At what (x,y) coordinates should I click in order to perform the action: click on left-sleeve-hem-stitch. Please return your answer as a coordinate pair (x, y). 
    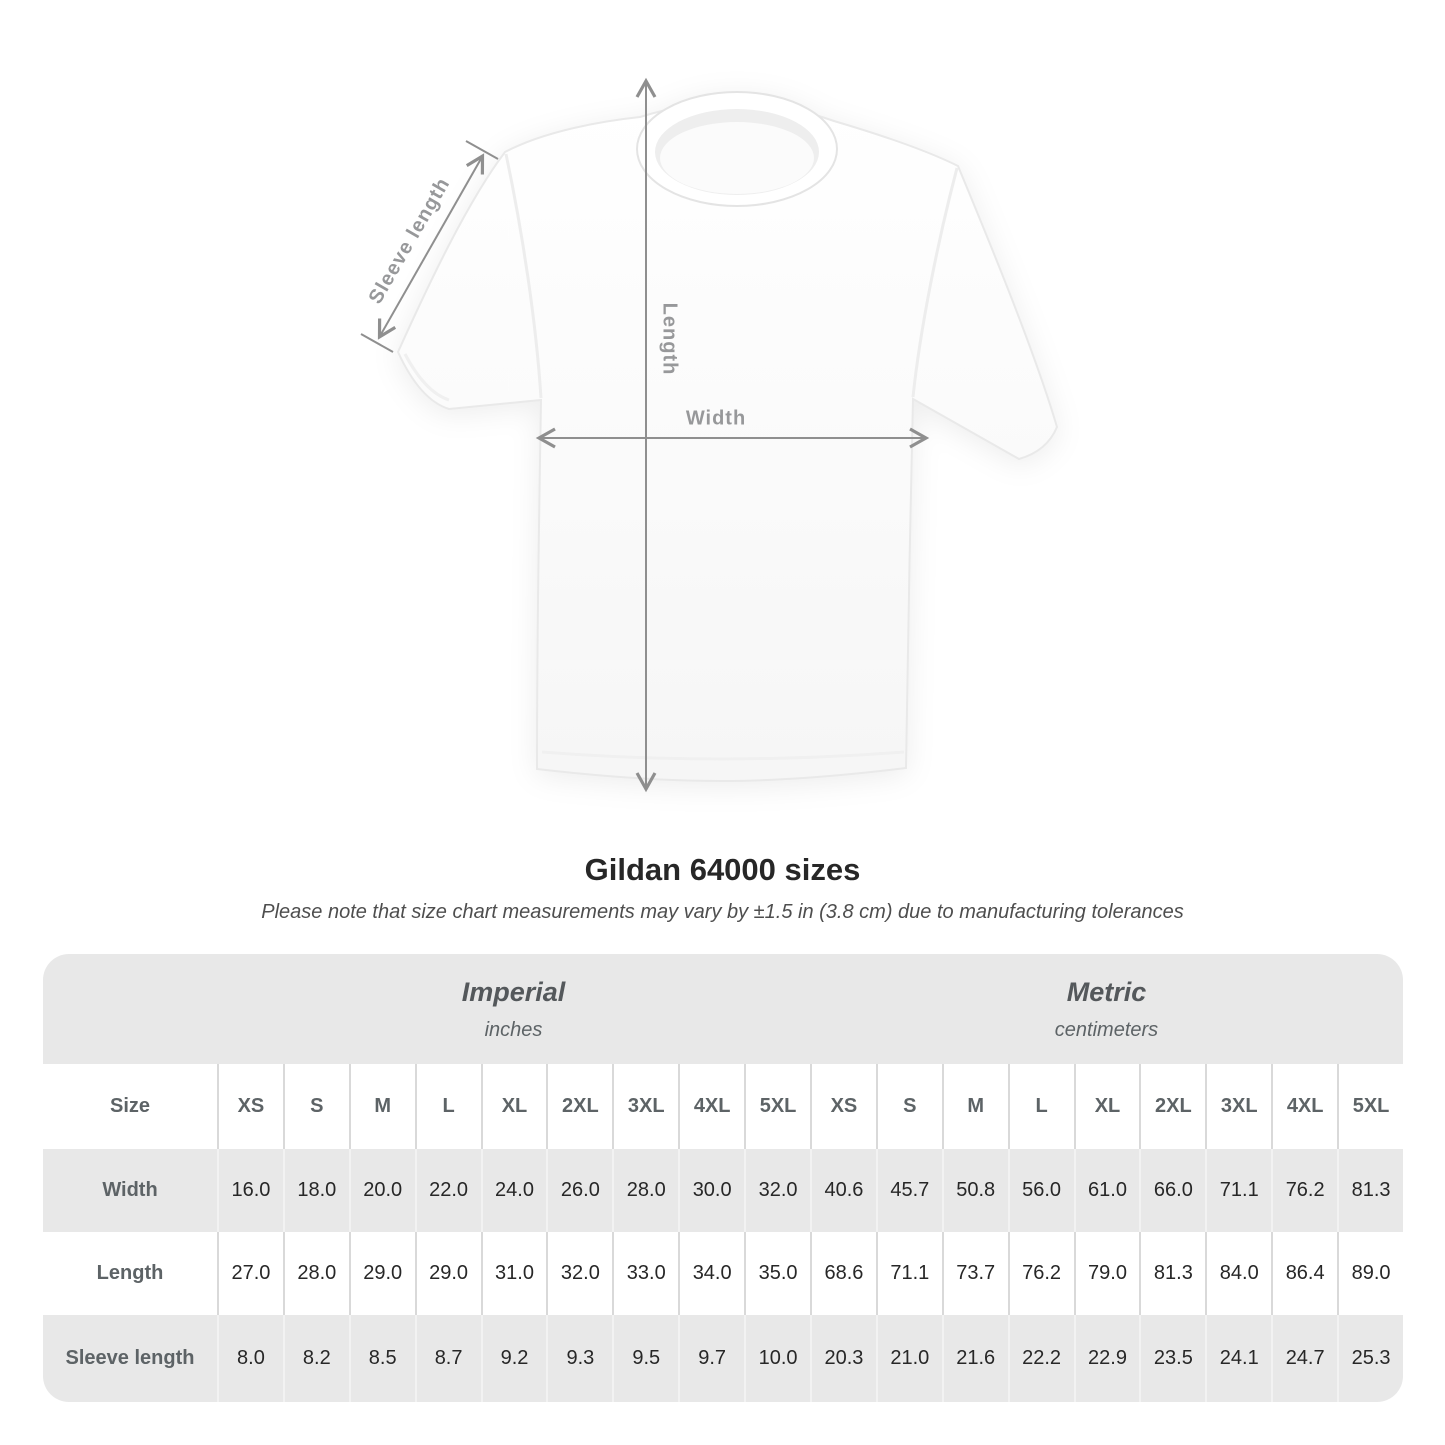
    Looking at the image, I should click on (426, 377).